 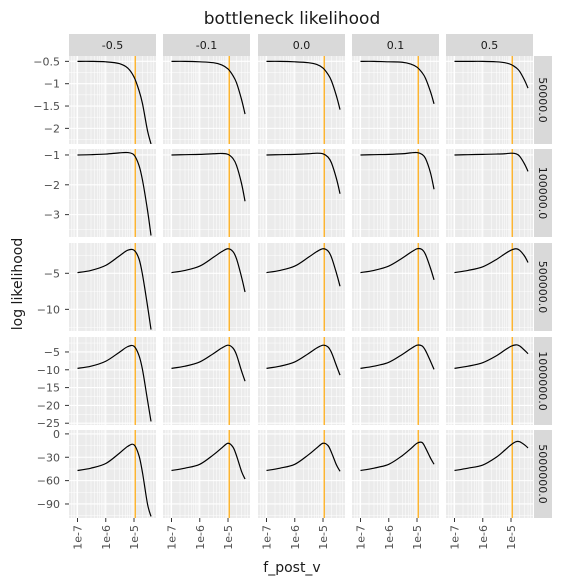 I want to click on y-tick-label: 0, so click(x=56, y=434).